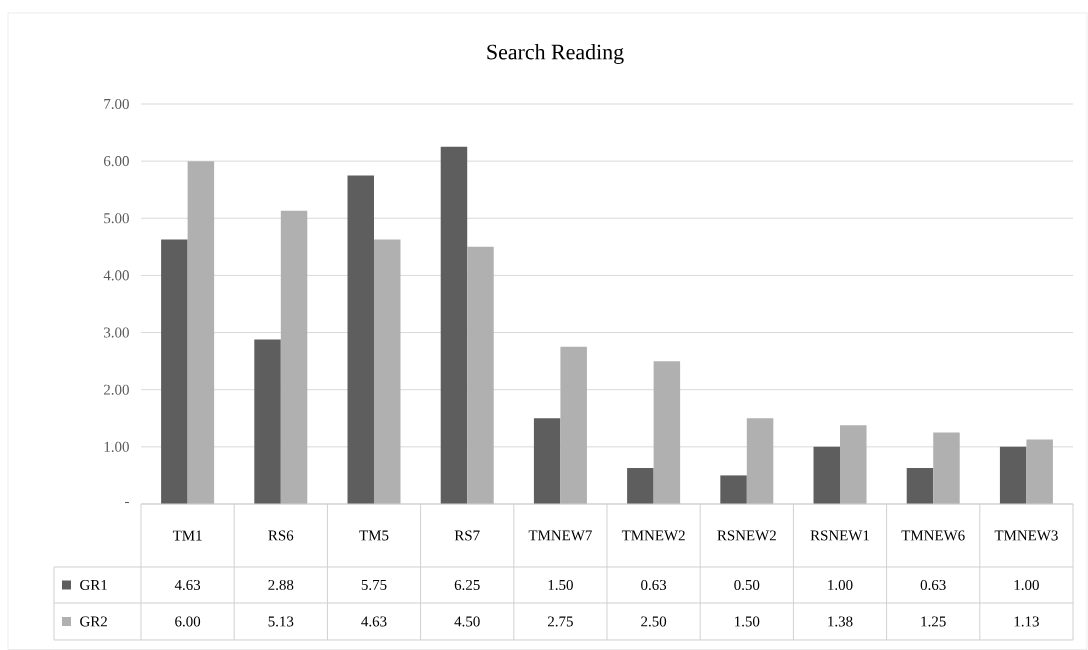 The width and height of the screenshot is (1088, 650). I want to click on x-tick-label: TMNEW3, so click(1026, 535).